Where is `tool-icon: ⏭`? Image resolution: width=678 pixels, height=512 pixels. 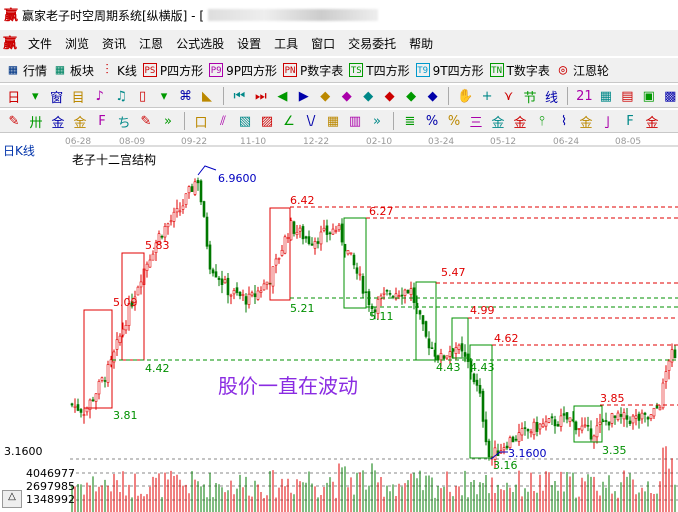
tool-icon: ⏭ is located at coordinates (261, 96).